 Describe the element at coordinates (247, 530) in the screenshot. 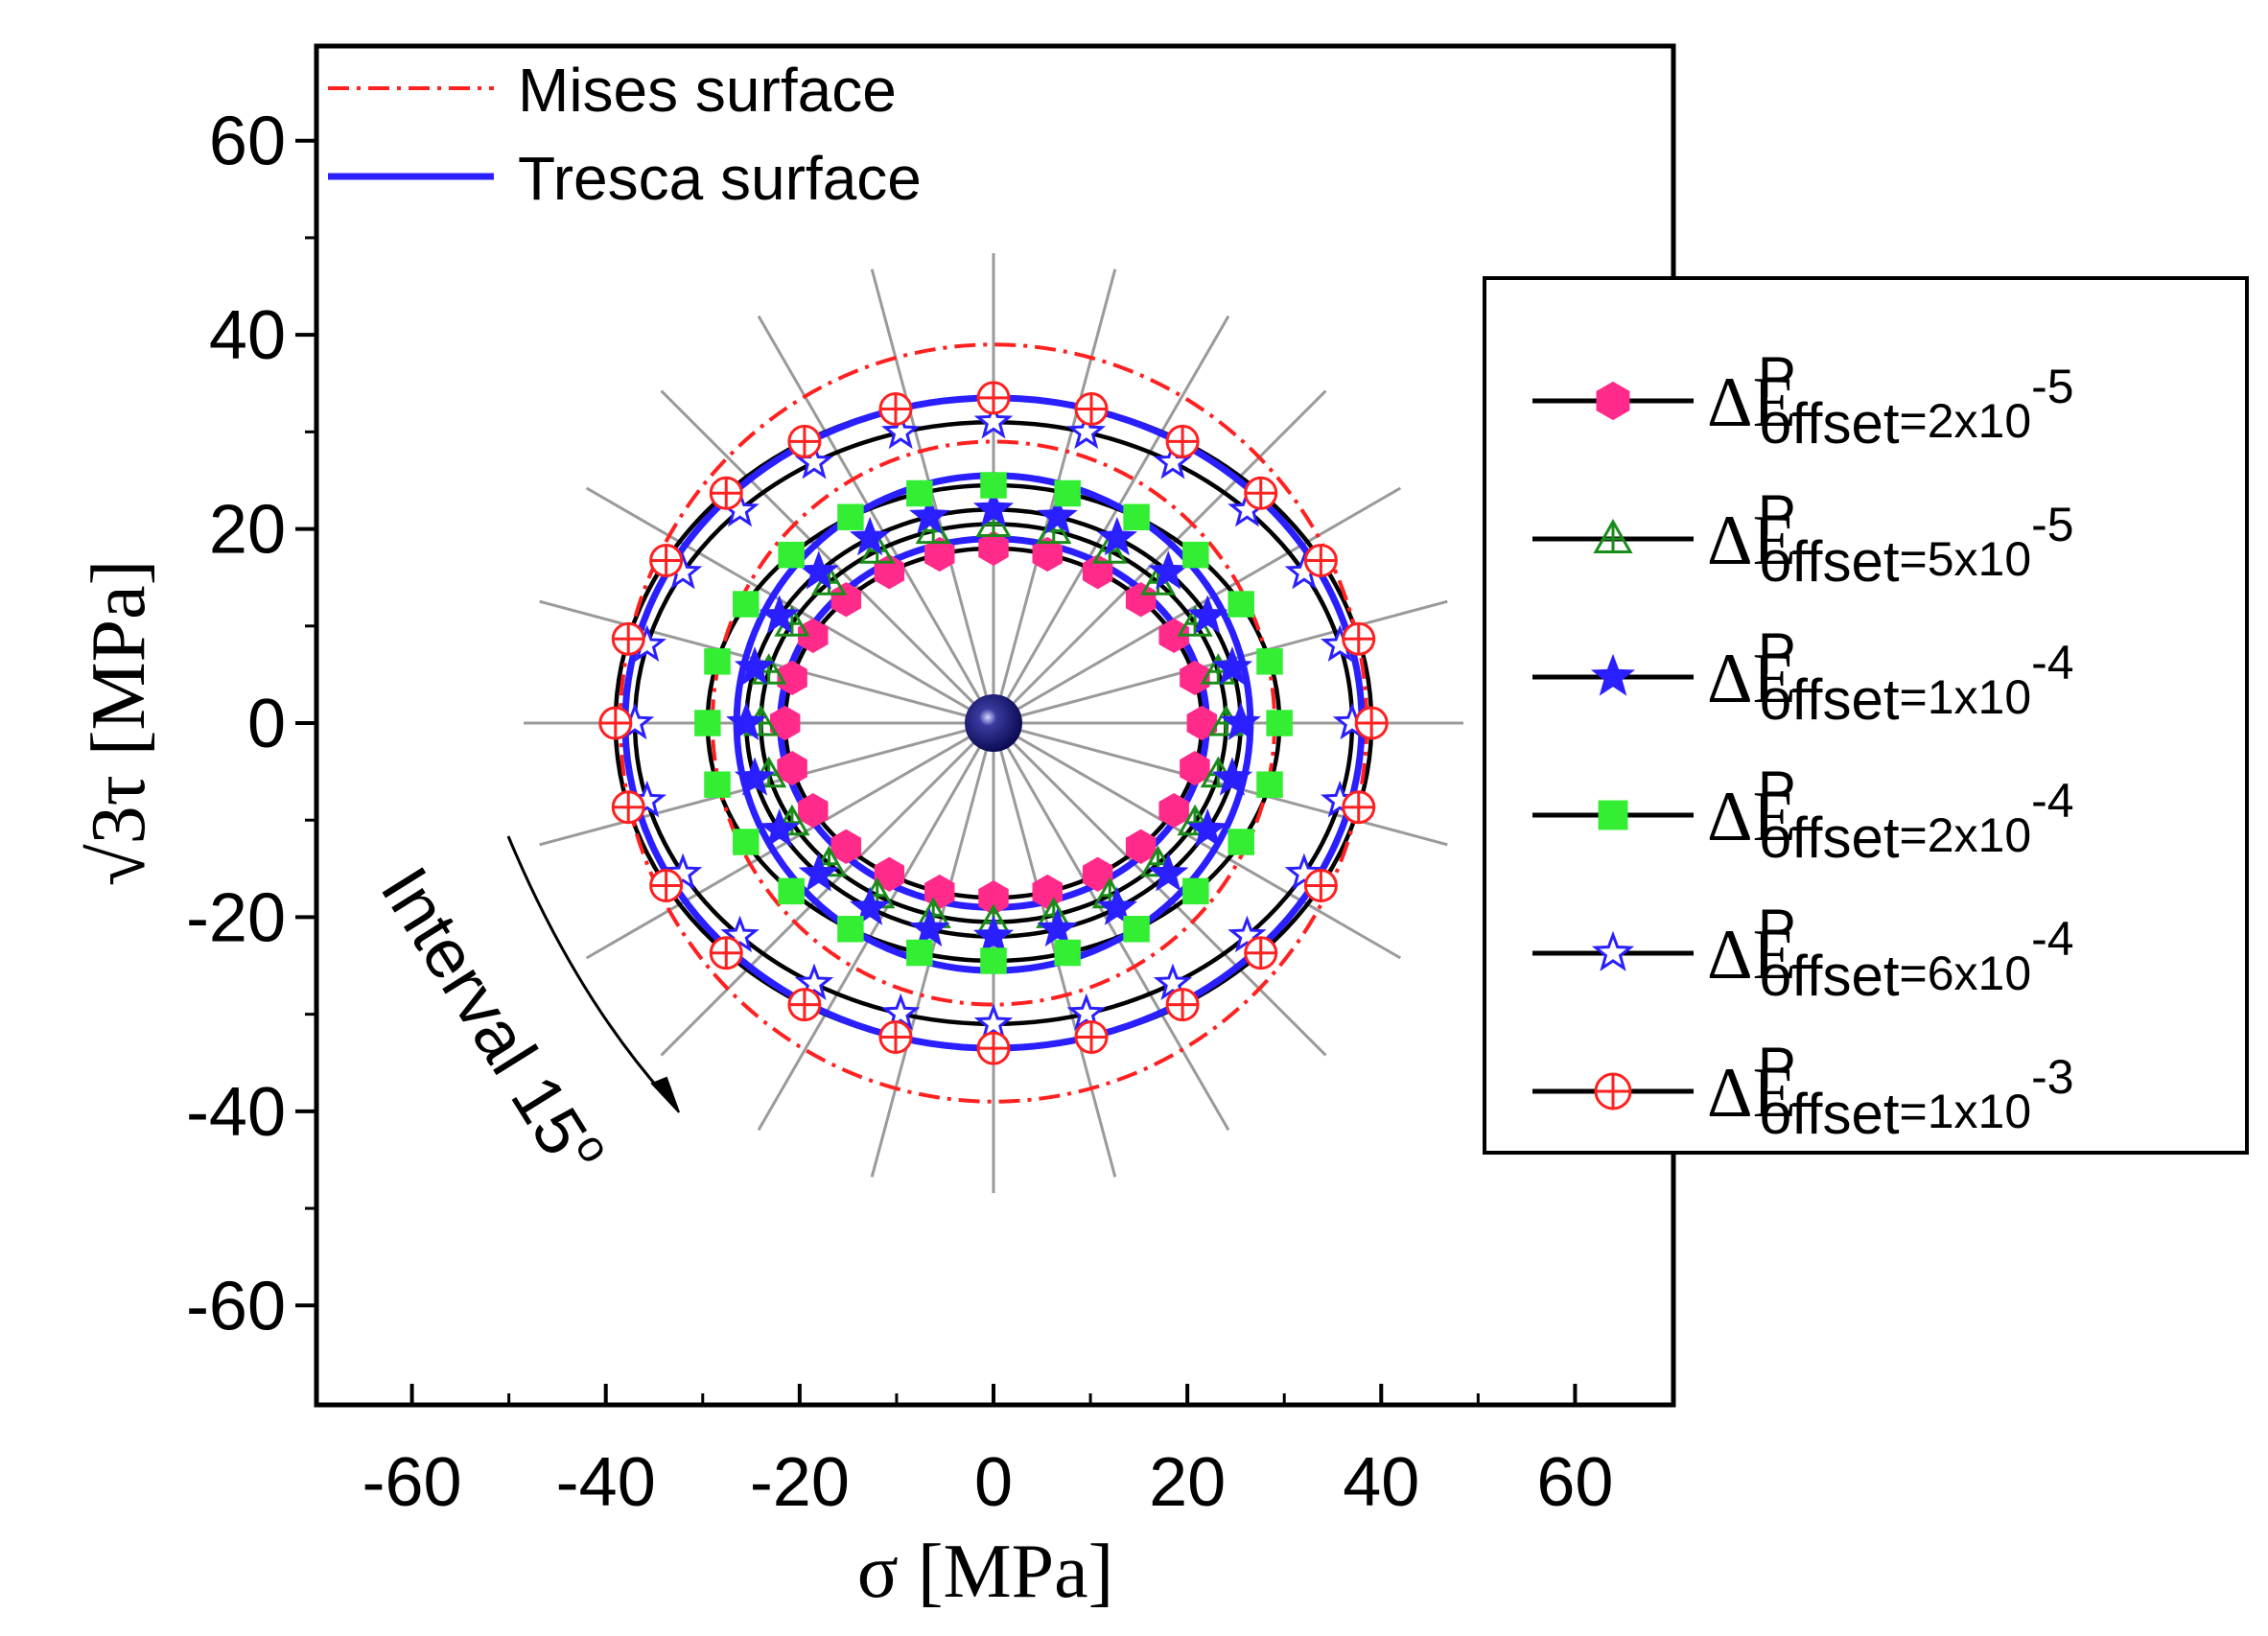

I see `y-tick-label: 20` at that location.